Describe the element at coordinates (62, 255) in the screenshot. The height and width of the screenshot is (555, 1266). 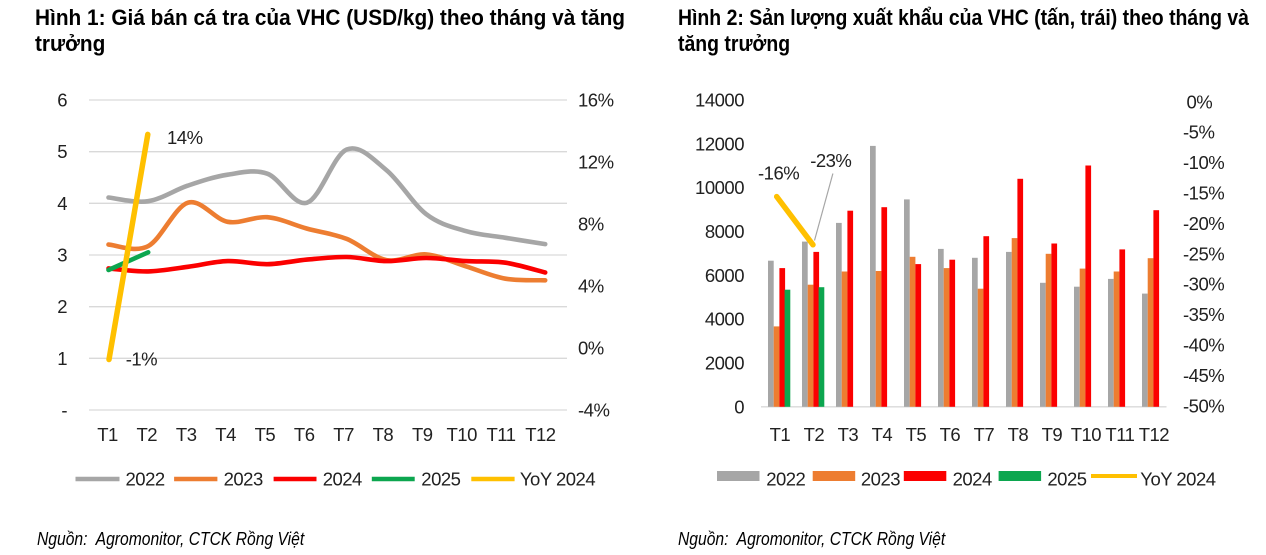
I see `svg-text: 3` at that location.